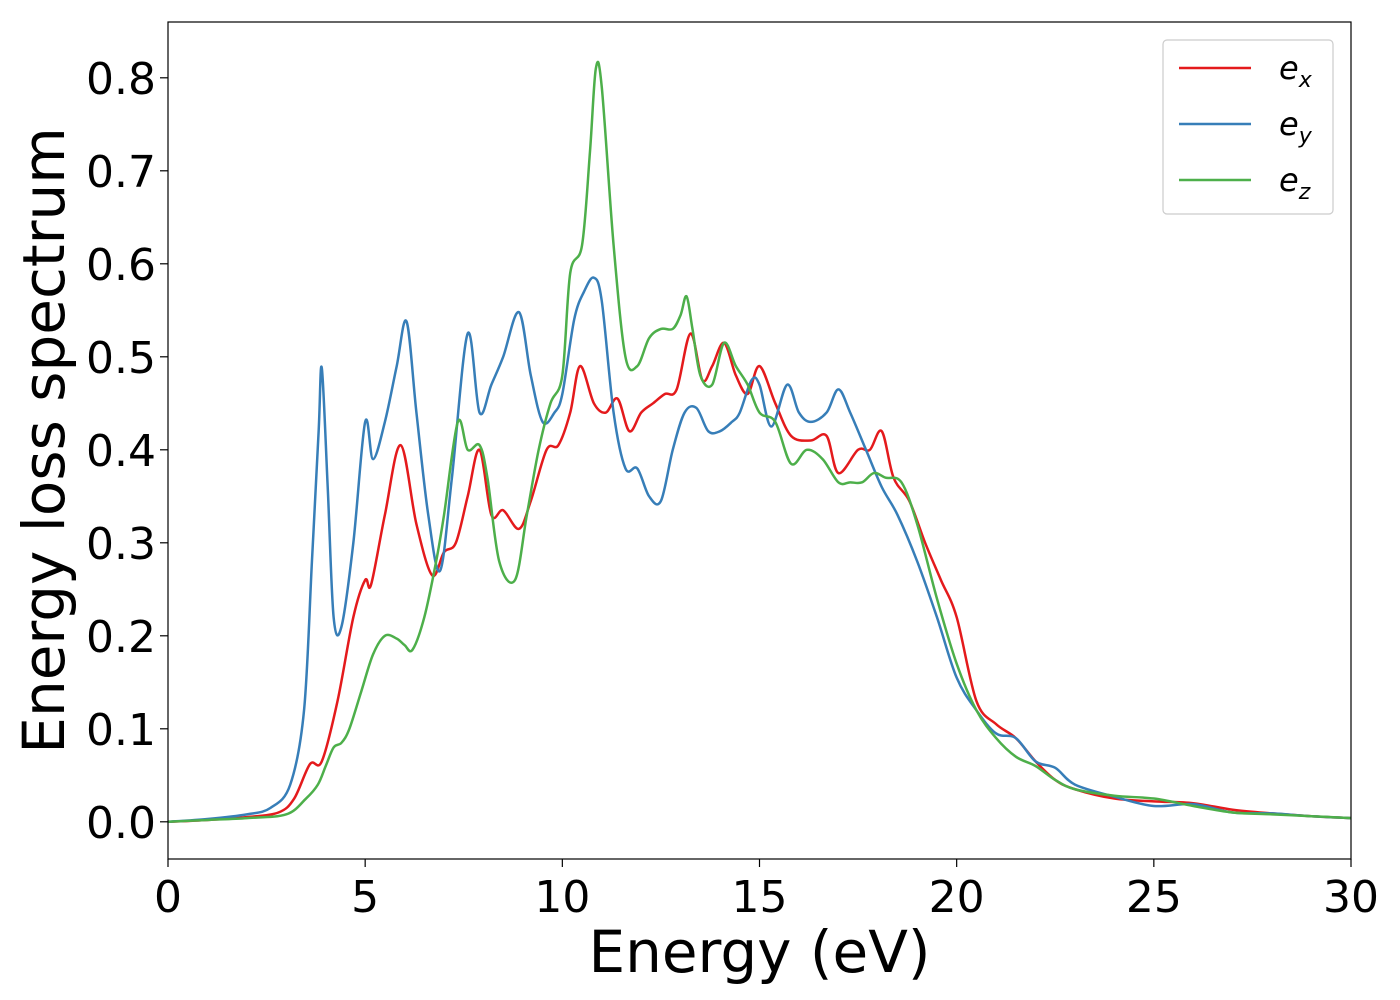 This screenshot has width=1400, height=1000. Describe the element at coordinates (1296, 127) in the screenshot. I see `legend-label-y: ey` at that location.